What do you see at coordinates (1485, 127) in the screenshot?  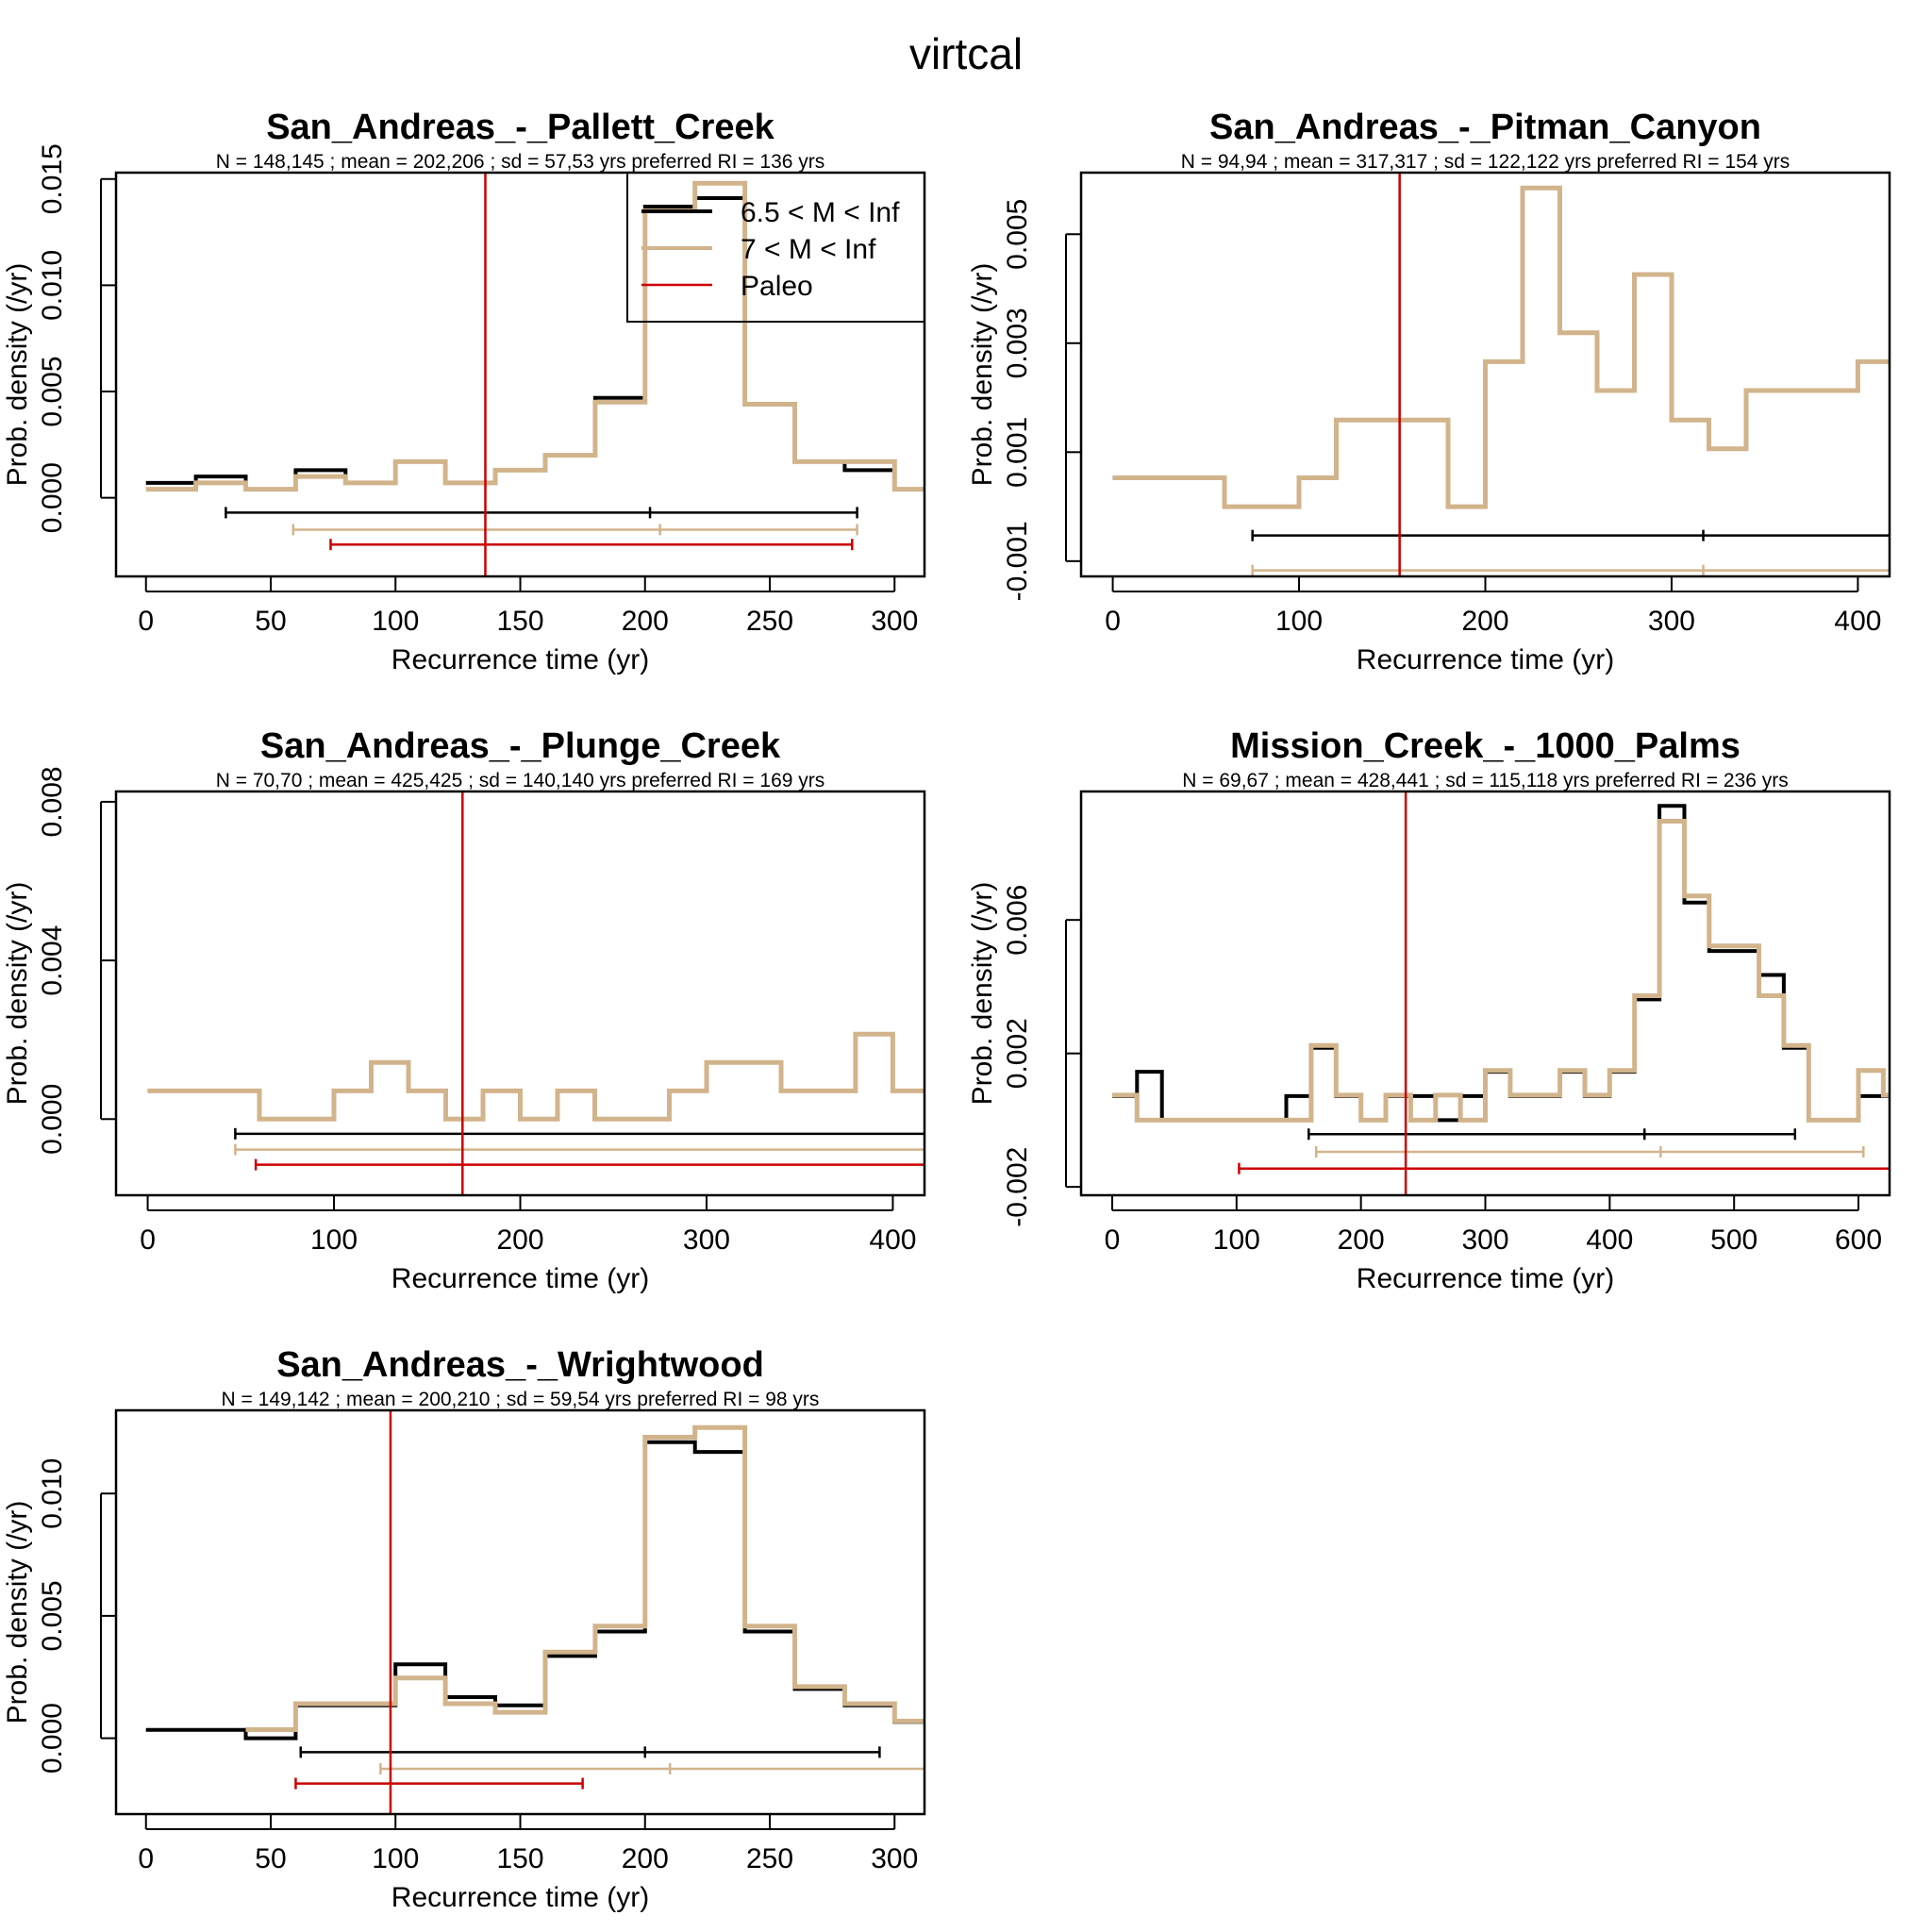 I see `panel-title: San_Andreas_-_Pitman_Canyon` at bounding box center [1485, 127].